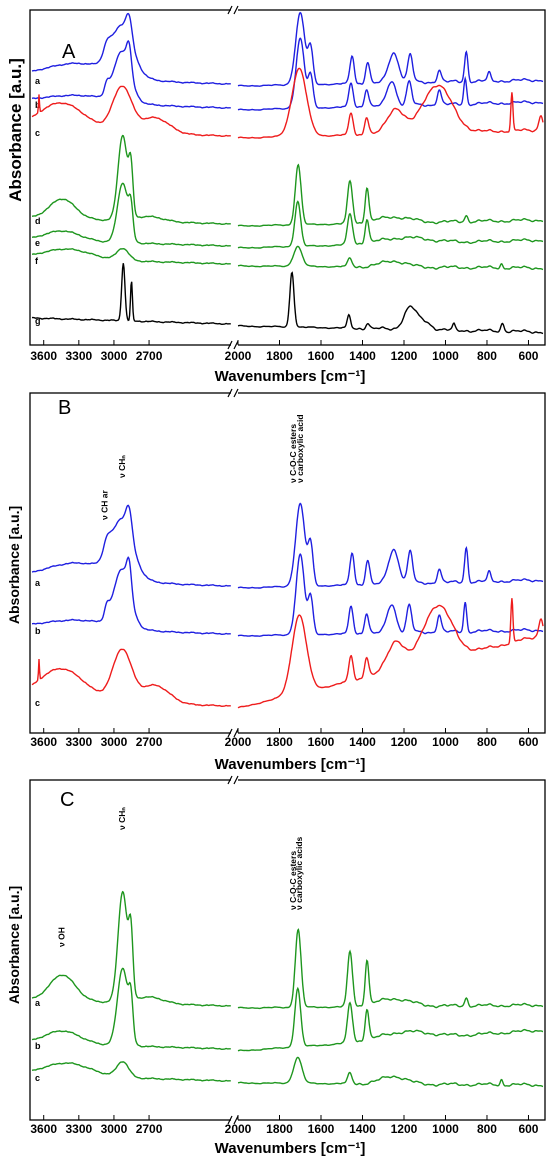 The width and height of the screenshot is (550, 1162). Describe the element at coordinates (37, 261) in the screenshot. I see `series-label: f` at that location.